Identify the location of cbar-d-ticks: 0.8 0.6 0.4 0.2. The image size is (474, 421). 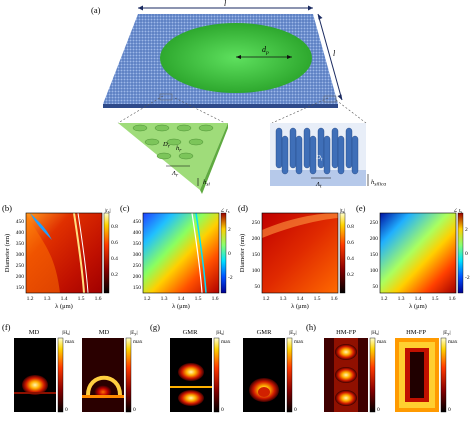
(350, 251).